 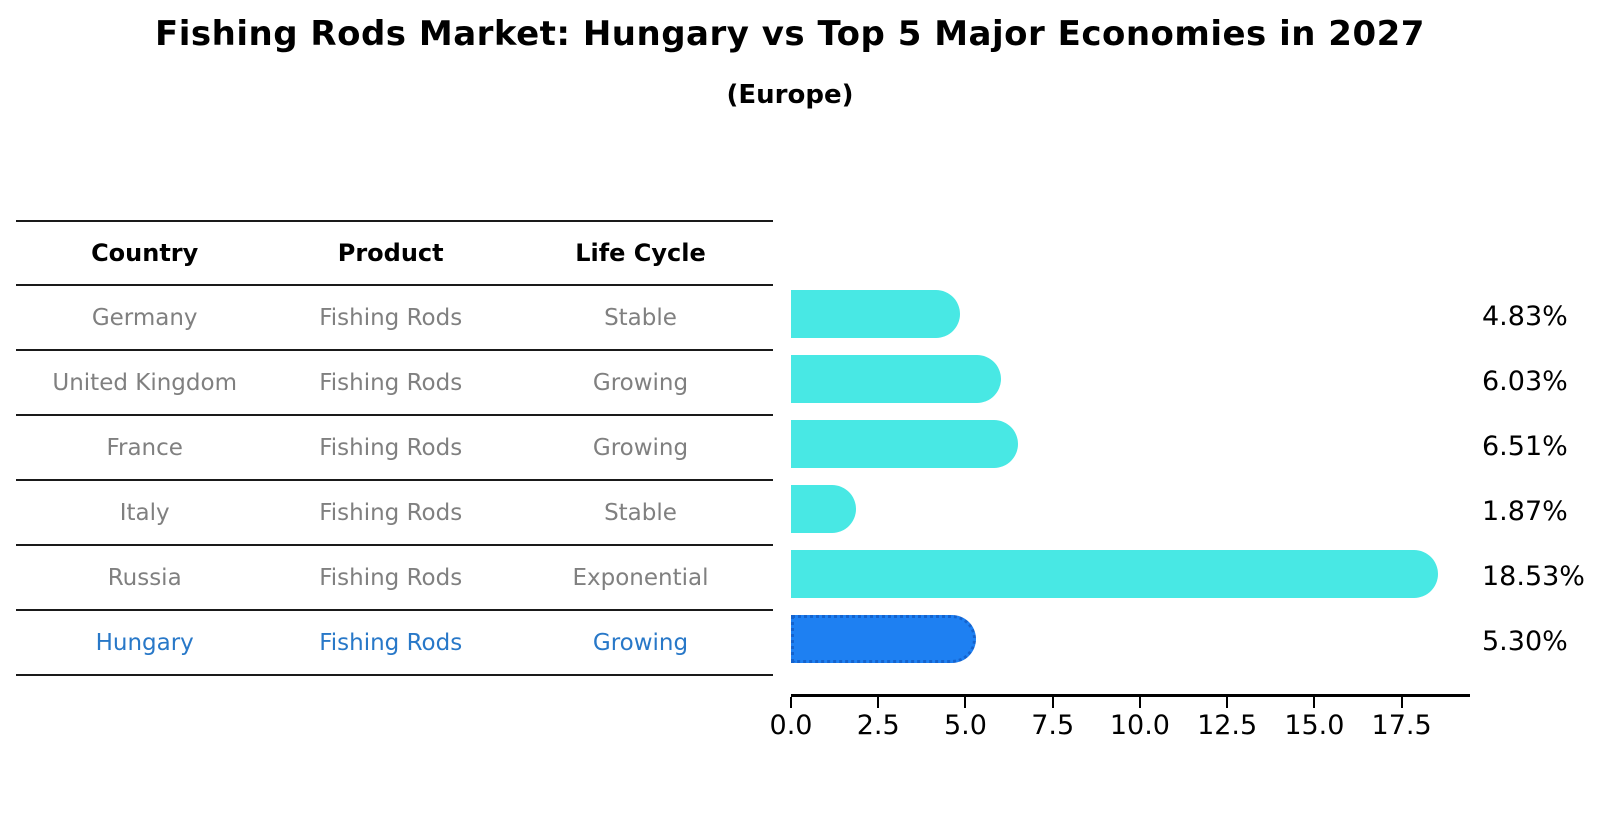 I want to click on chart-subtitle: (Europe), so click(x=790, y=95).